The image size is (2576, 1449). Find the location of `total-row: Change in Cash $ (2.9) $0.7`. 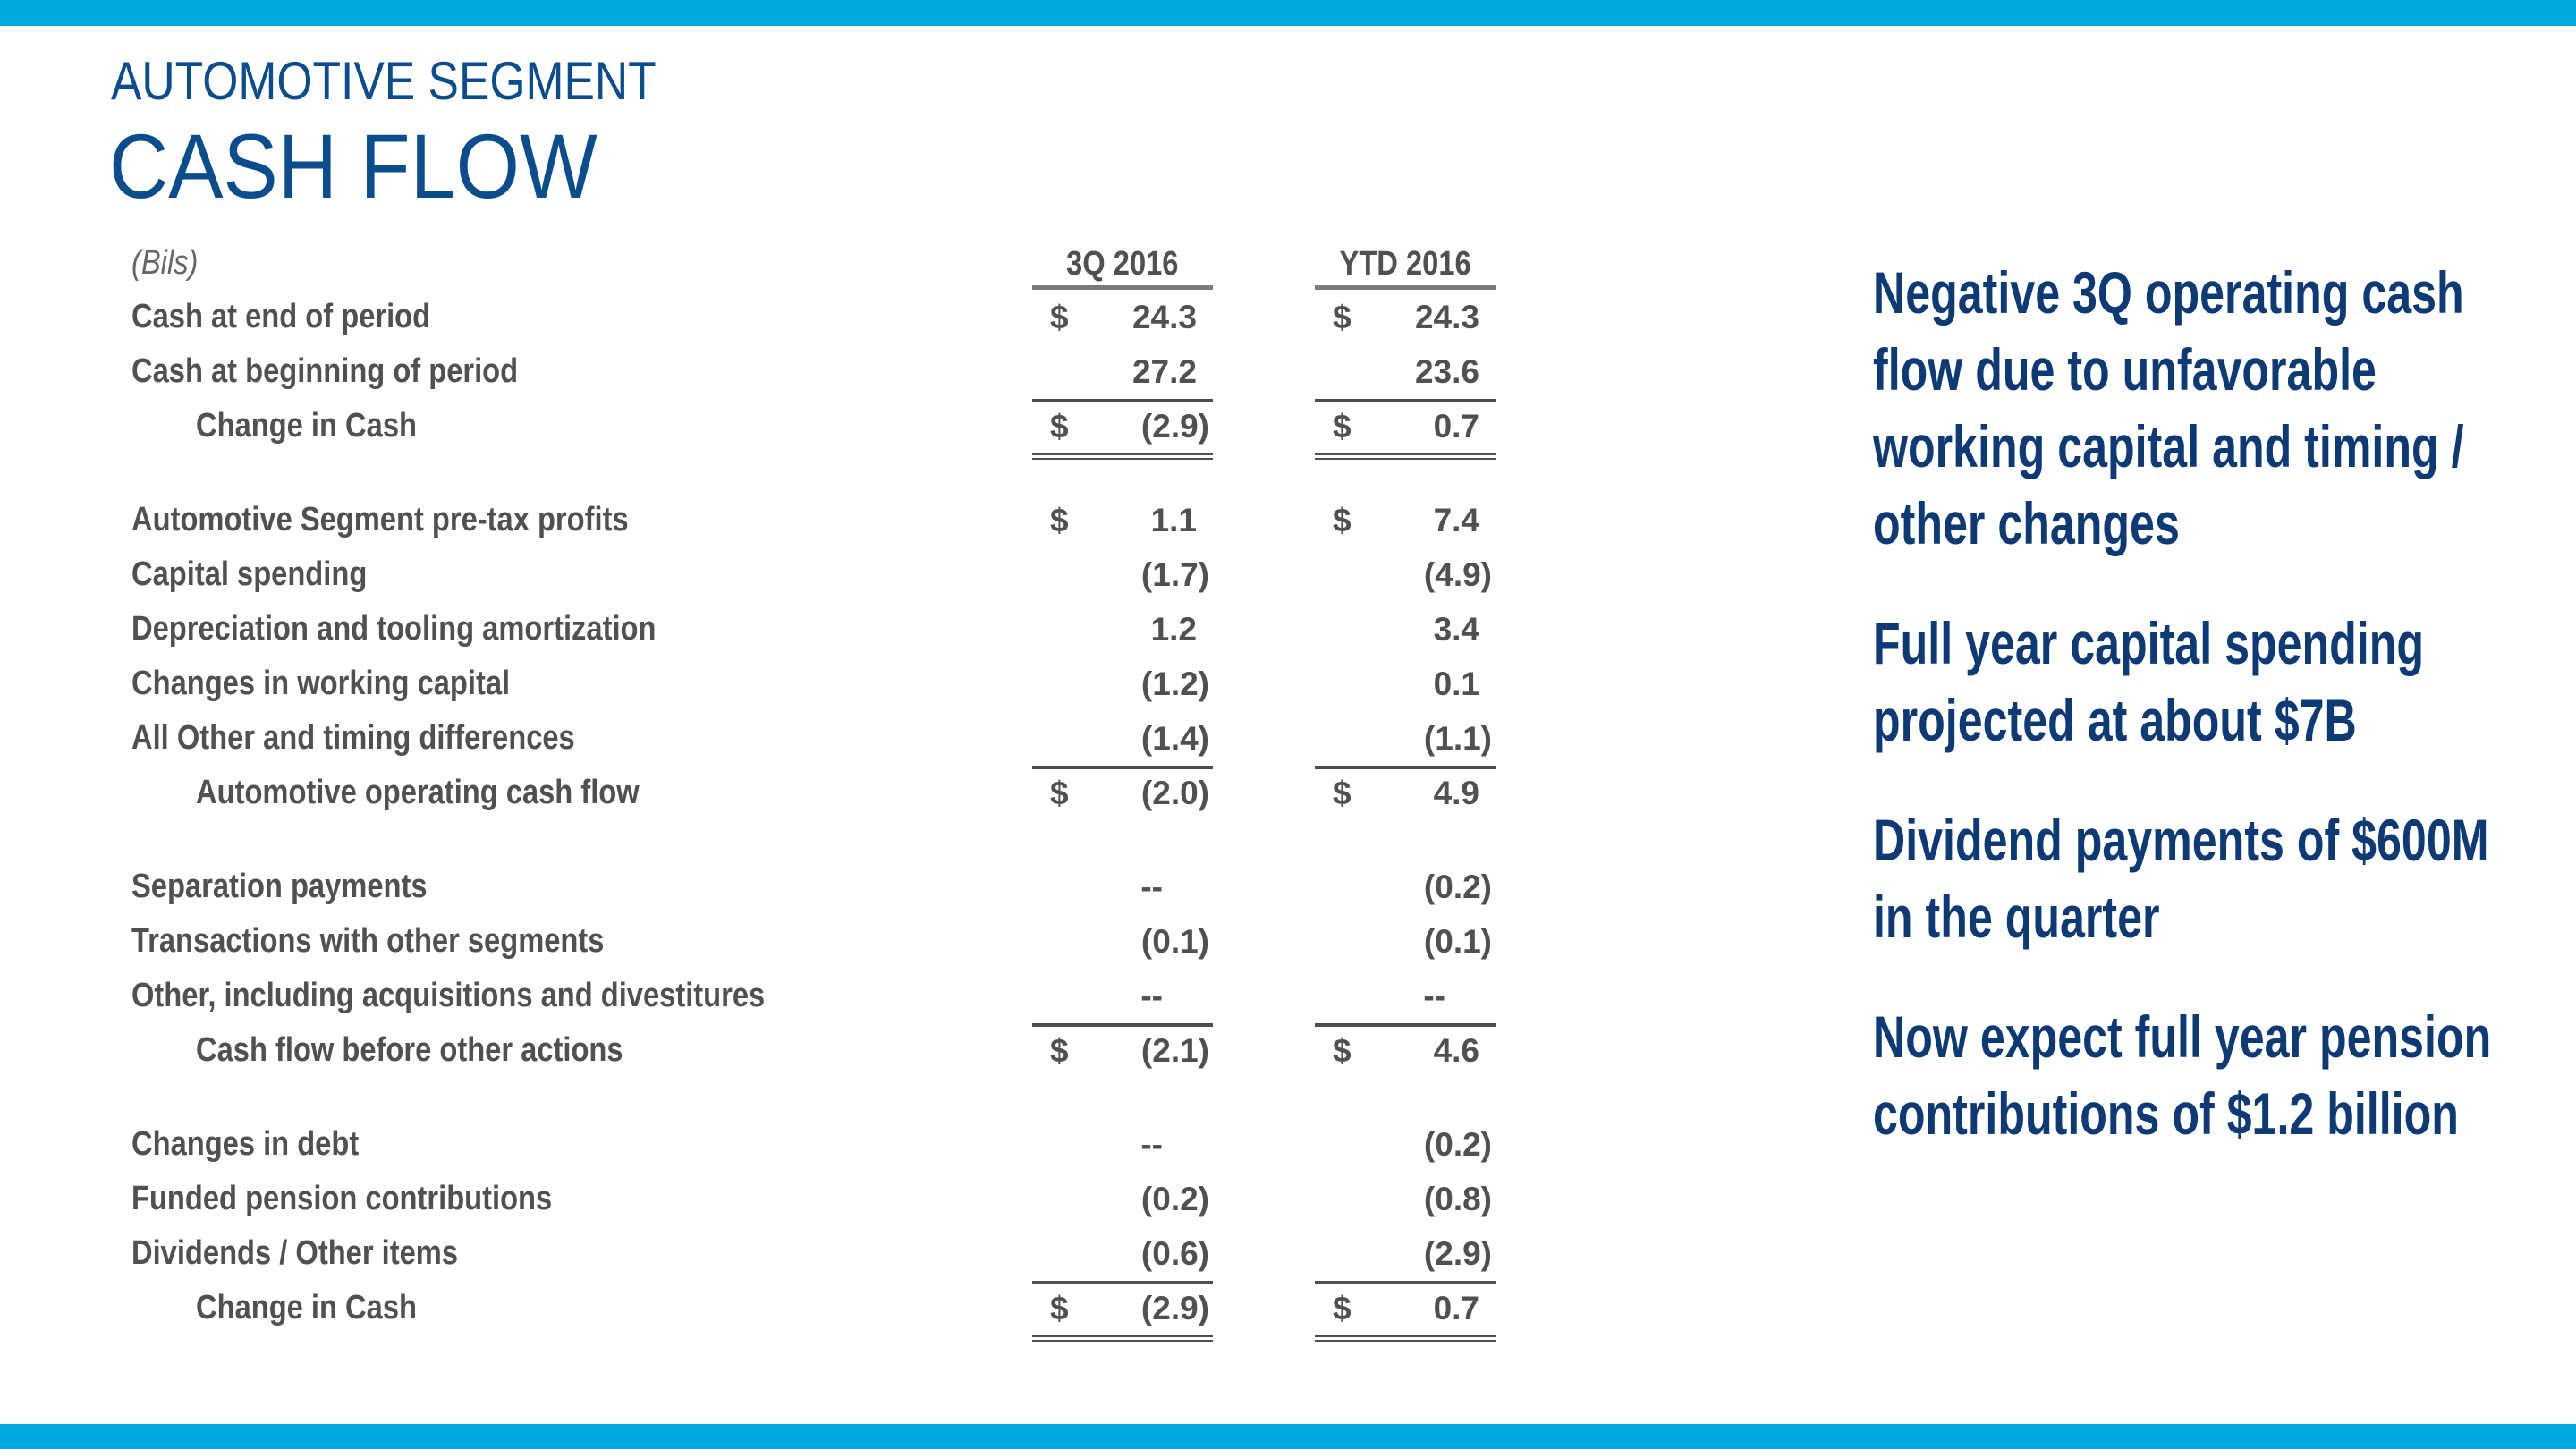

total-row: Change in Cash $ (2.9) $0.7 is located at coordinates (805, 429).